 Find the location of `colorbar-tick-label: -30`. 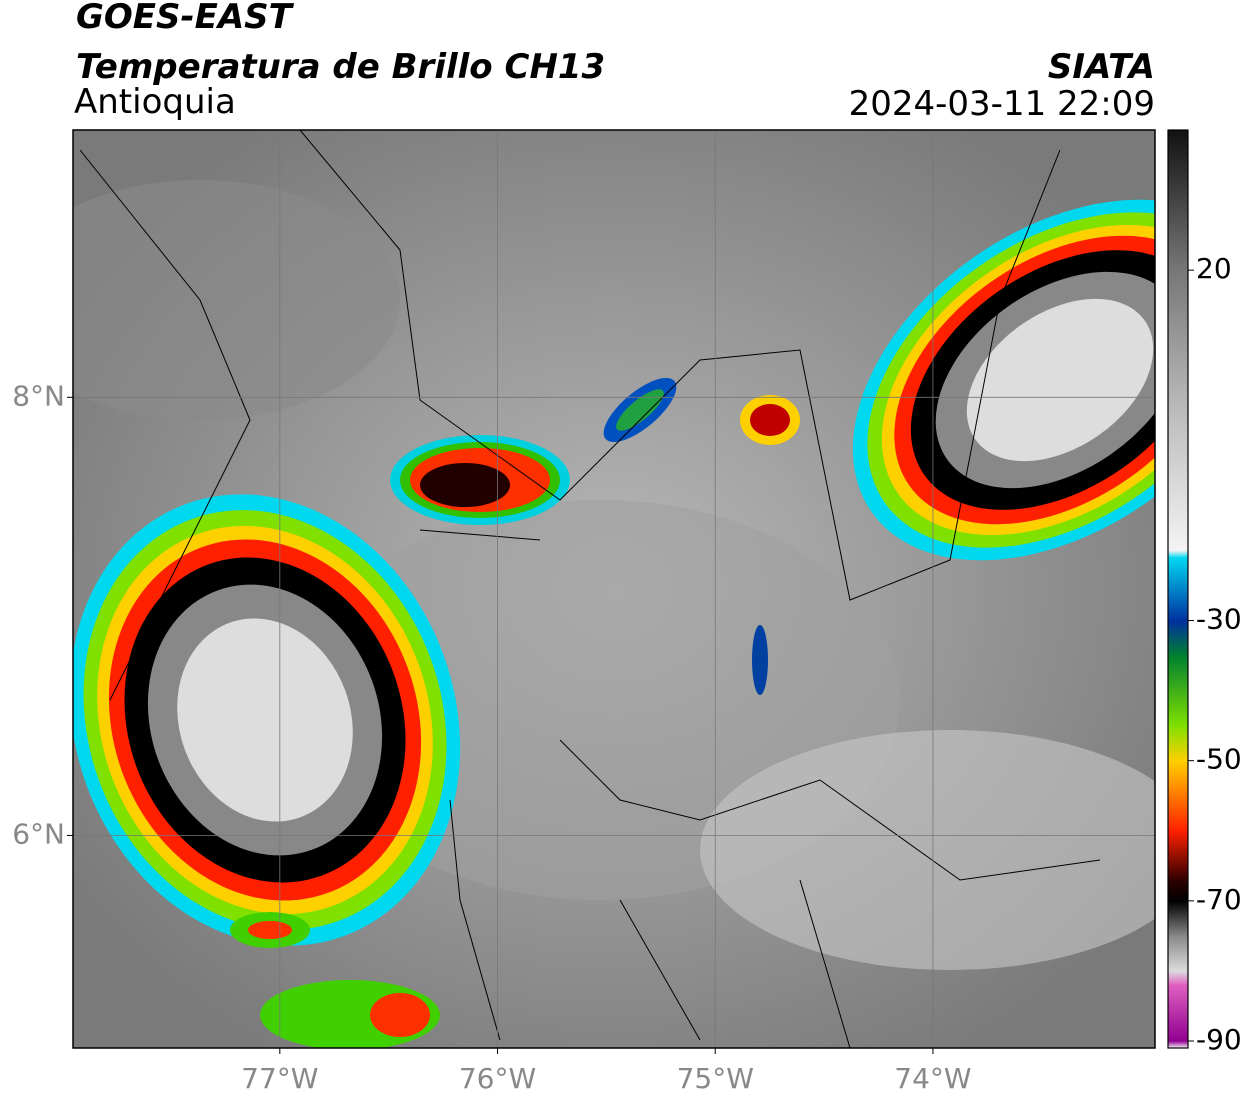

colorbar-tick-label: -30 is located at coordinates (1219, 619).